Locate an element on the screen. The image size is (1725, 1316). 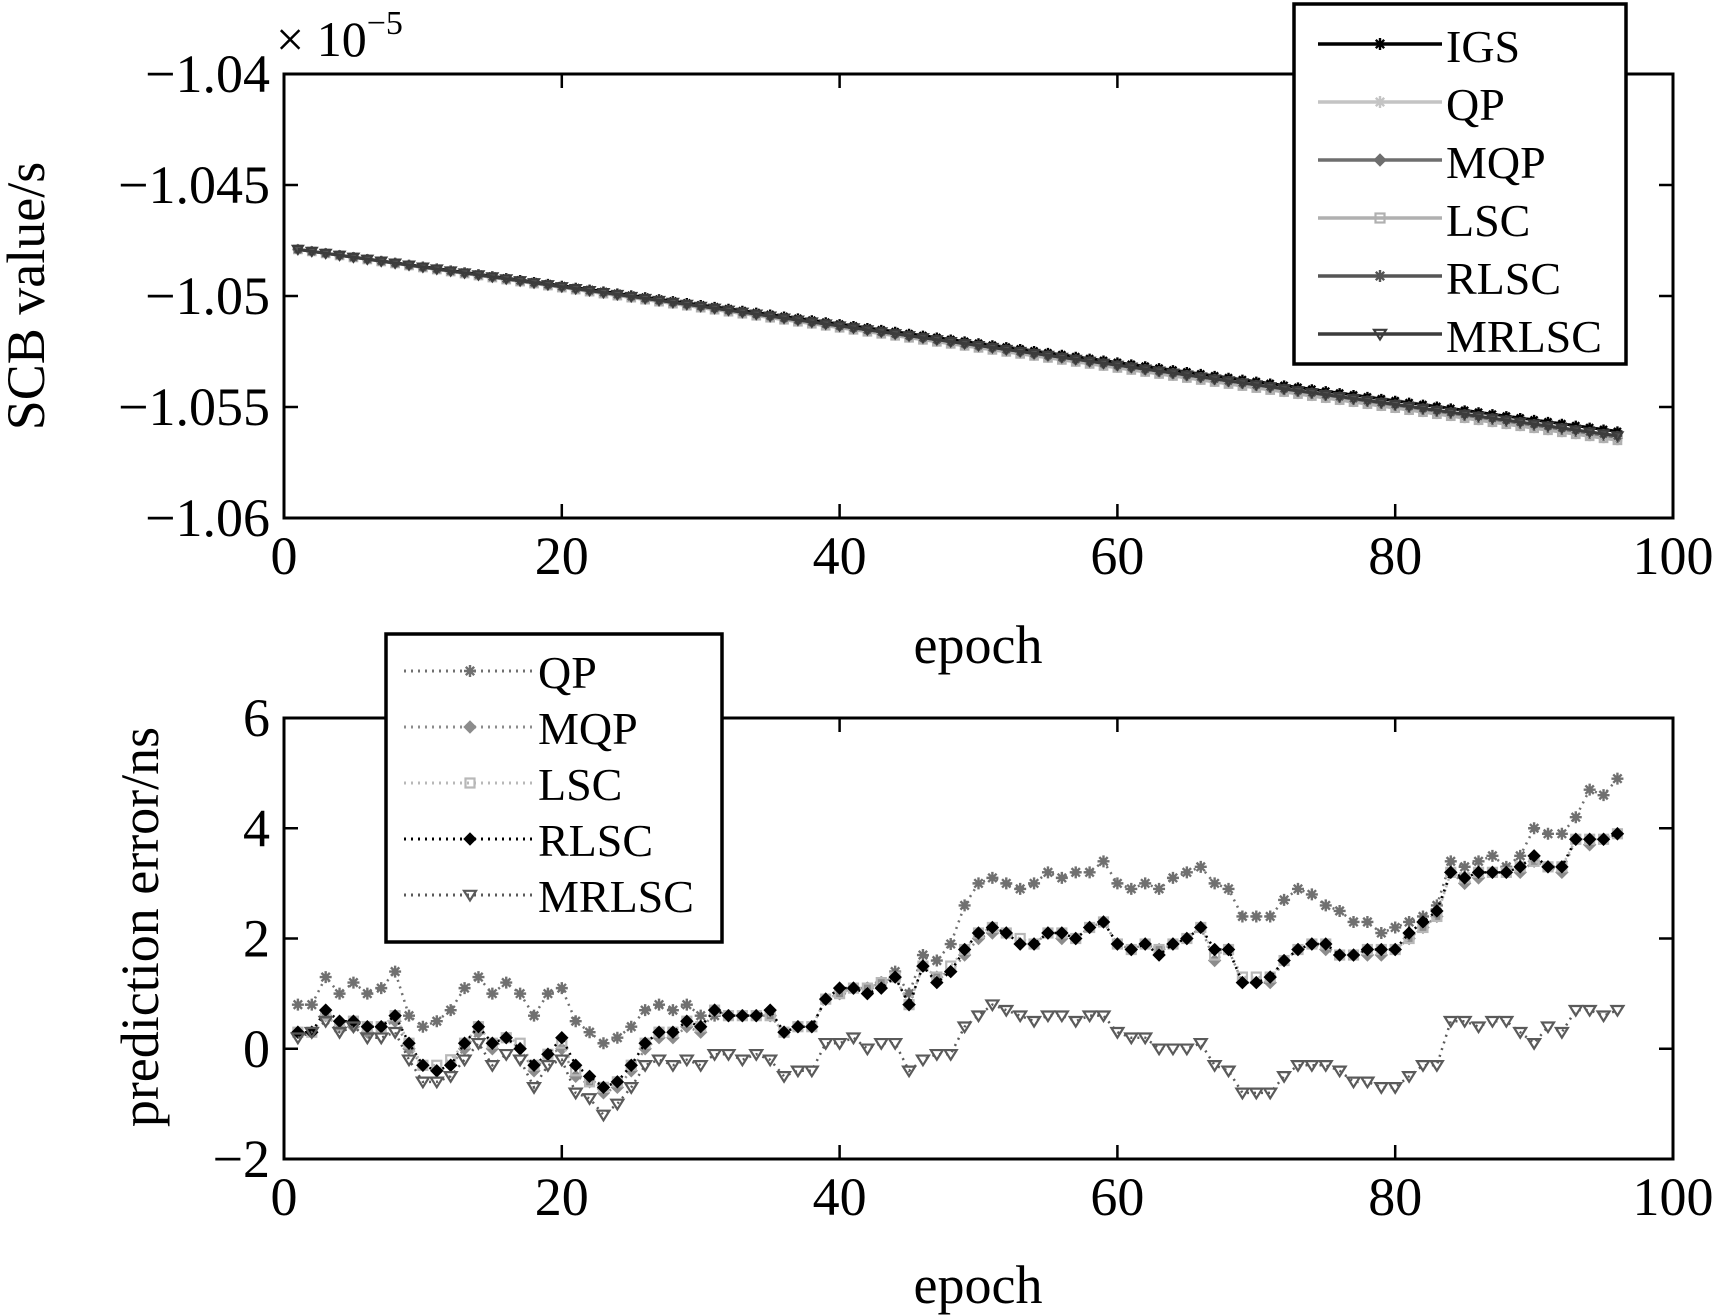
exponent-power: −5 is located at coordinates (385, 23).